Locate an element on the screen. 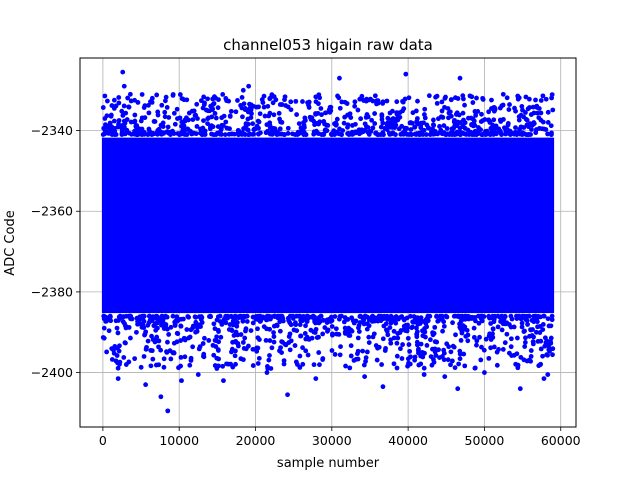 This screenshot has width=640, height=480. y-tick-label: −2380 is located at coordinates (52, 291).